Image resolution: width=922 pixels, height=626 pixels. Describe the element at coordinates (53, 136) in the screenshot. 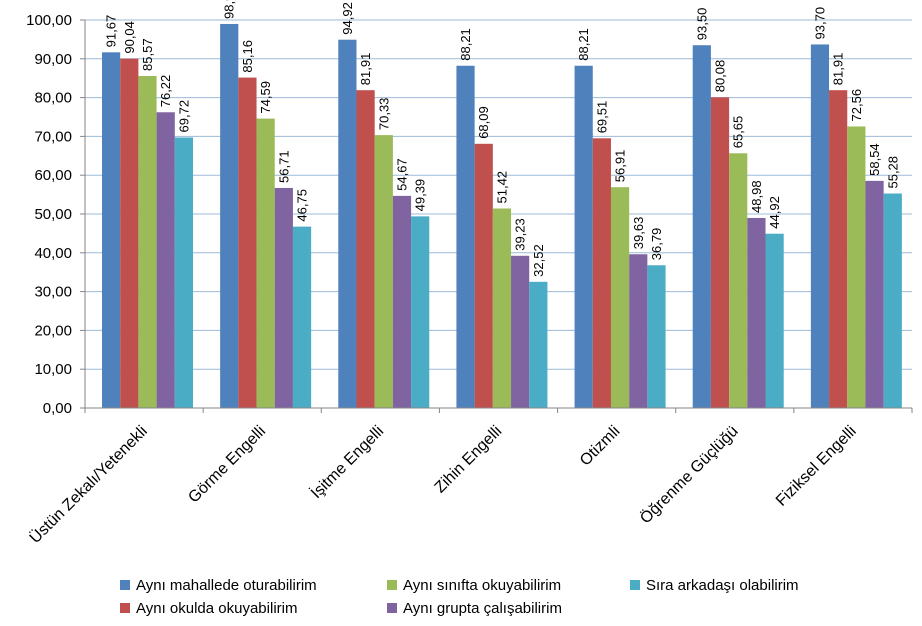

I see `y-tick-label: 70,00` at that location.